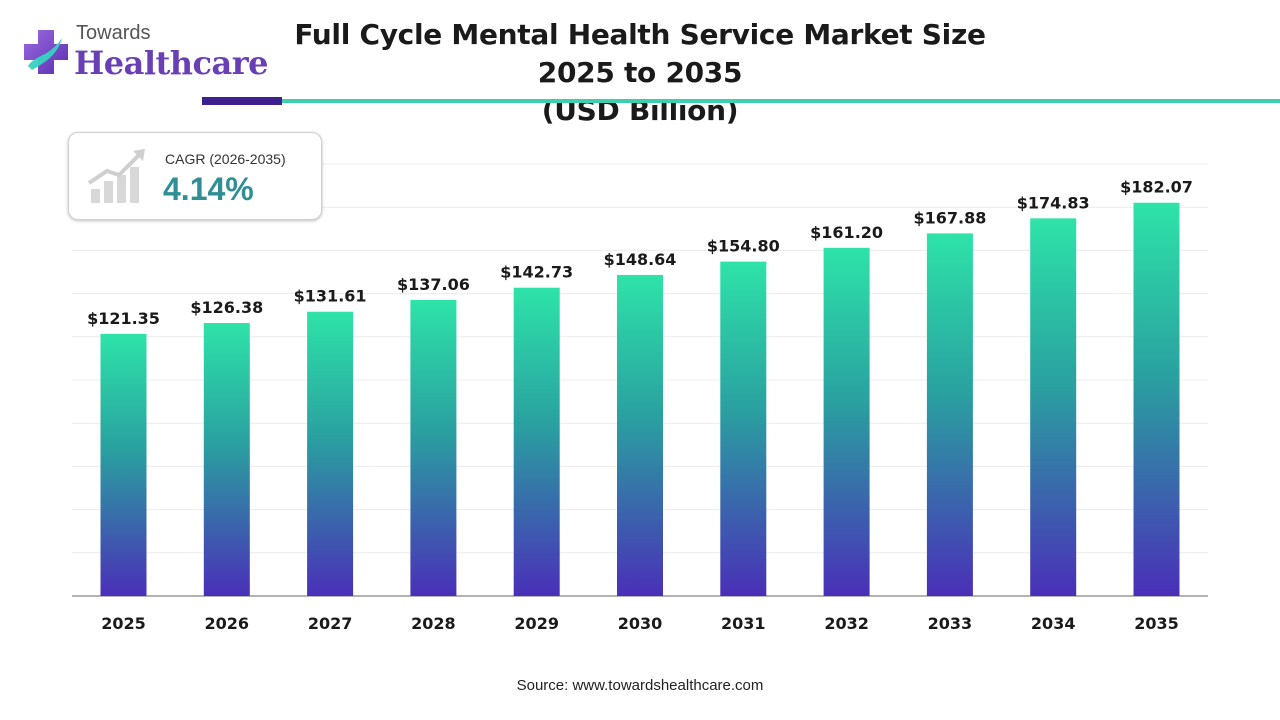 The image size is (1280, 720). I want to click on cagr-label: CAGR (2026-2035), so click(225, 159).